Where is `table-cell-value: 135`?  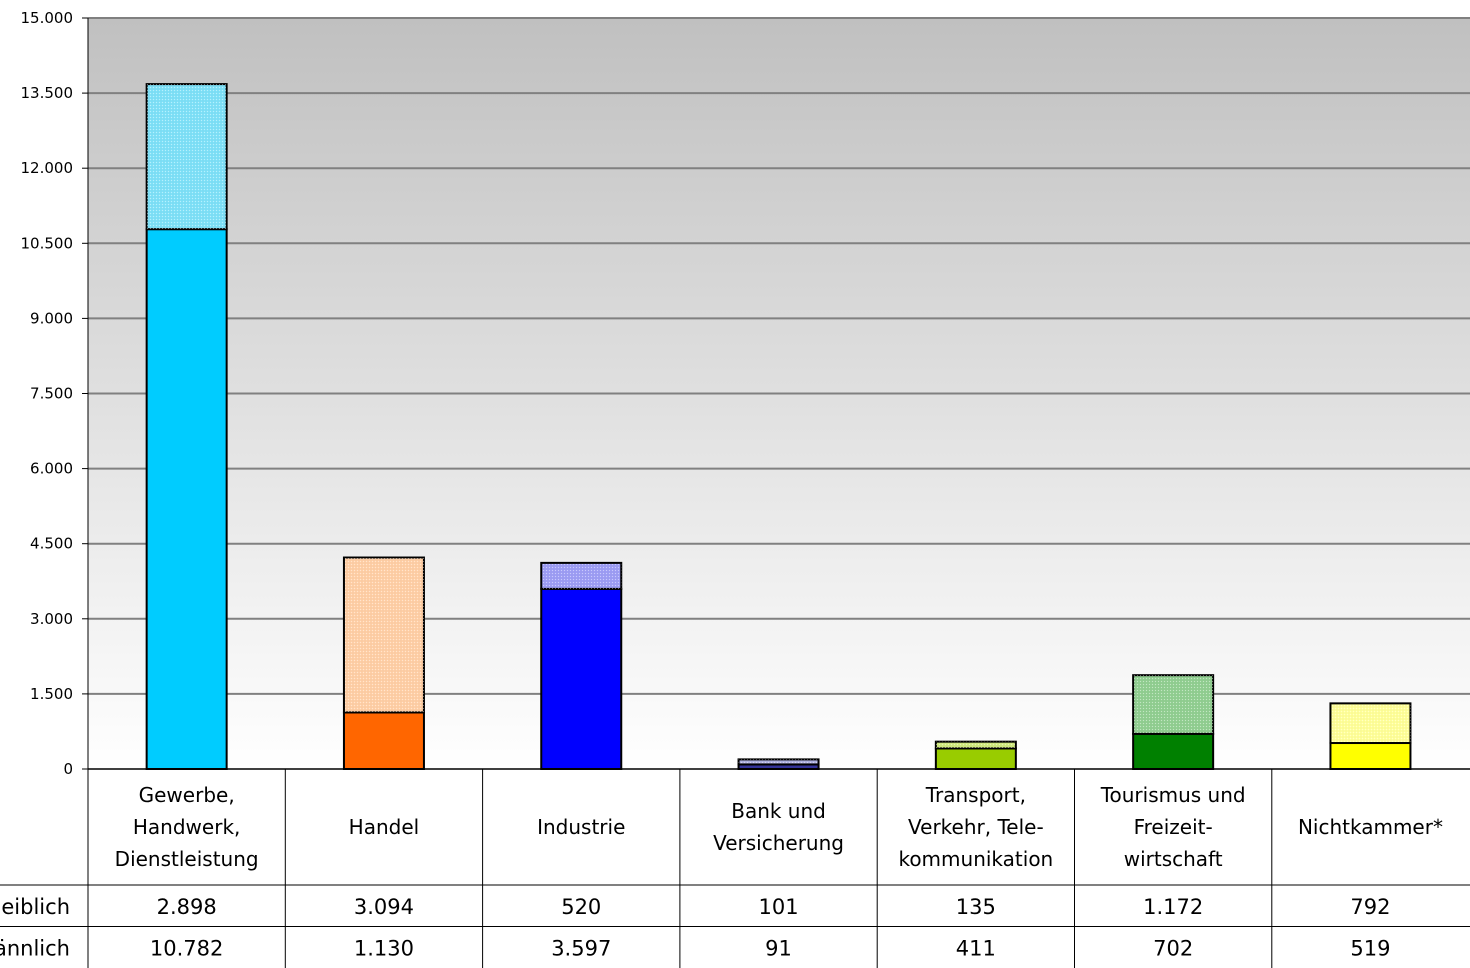 table-cell-value: 135 is located at coordinates (976, 907).